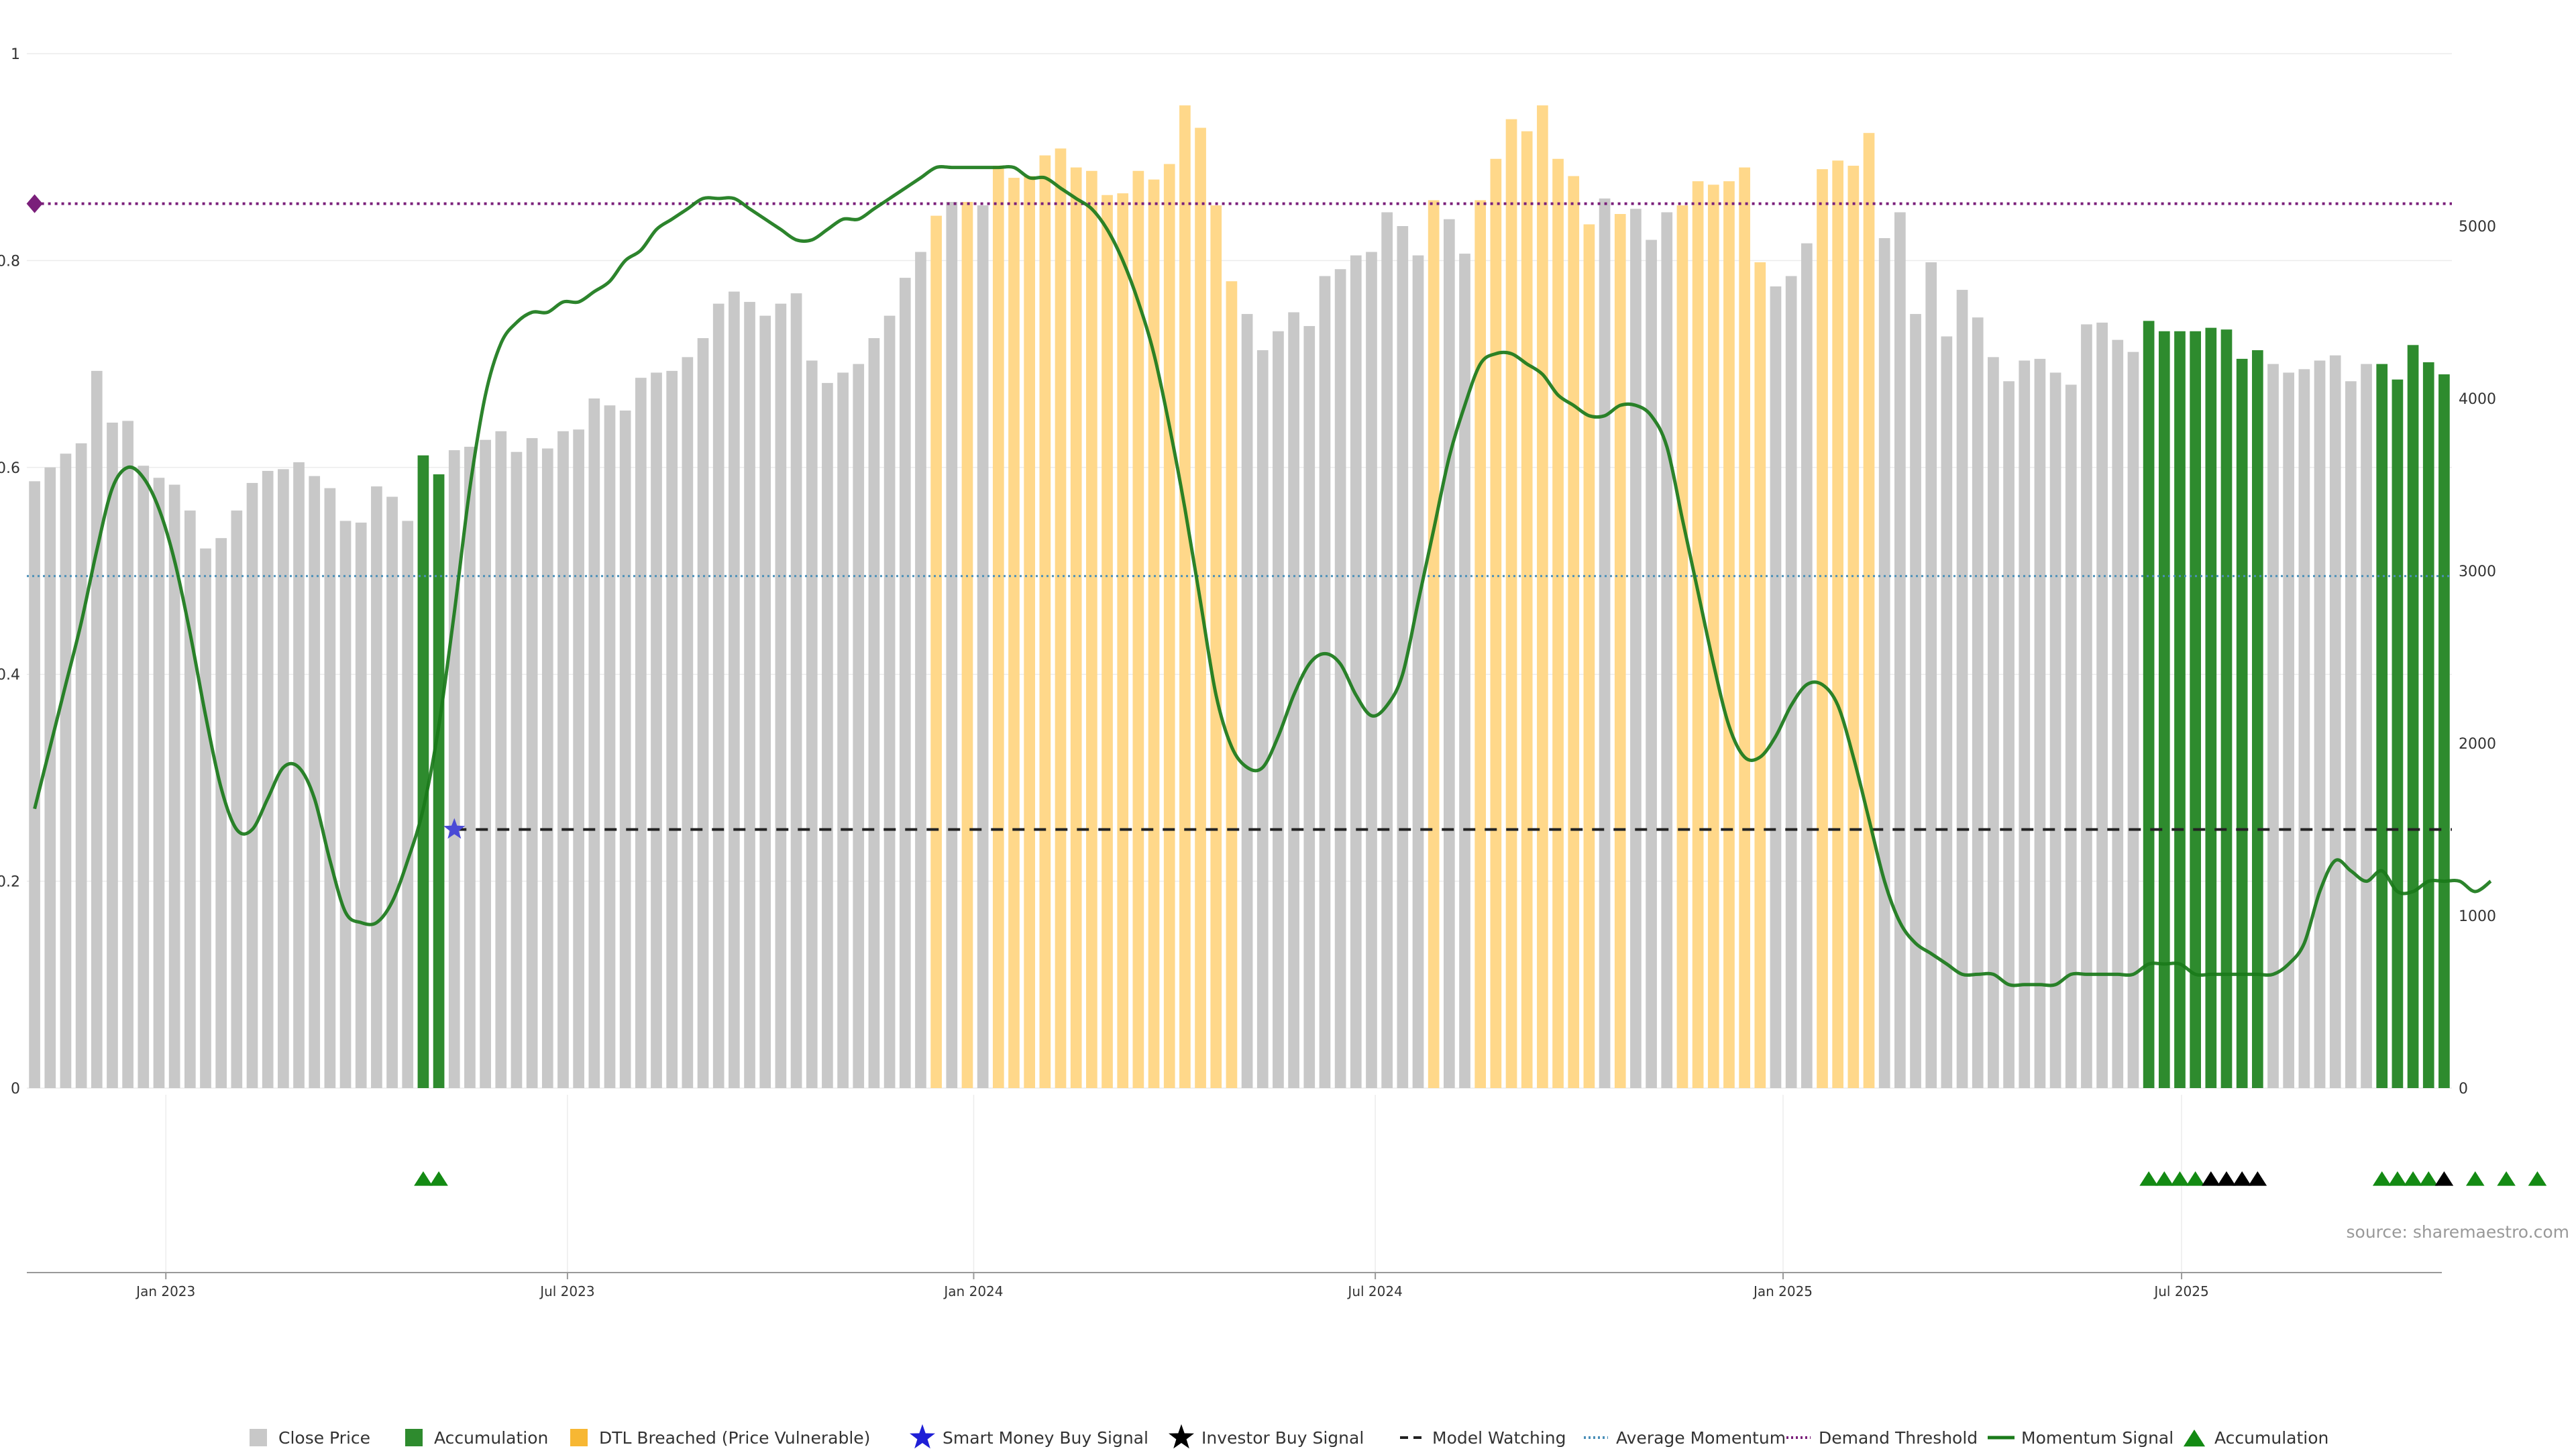 Image resolution: width=2576 pixels, height=1449 pixels. What do you see at coordinates (491, 1438) in the screenshot?
I see `legend-label: Accumulation` at bounding box center [491, 1438].